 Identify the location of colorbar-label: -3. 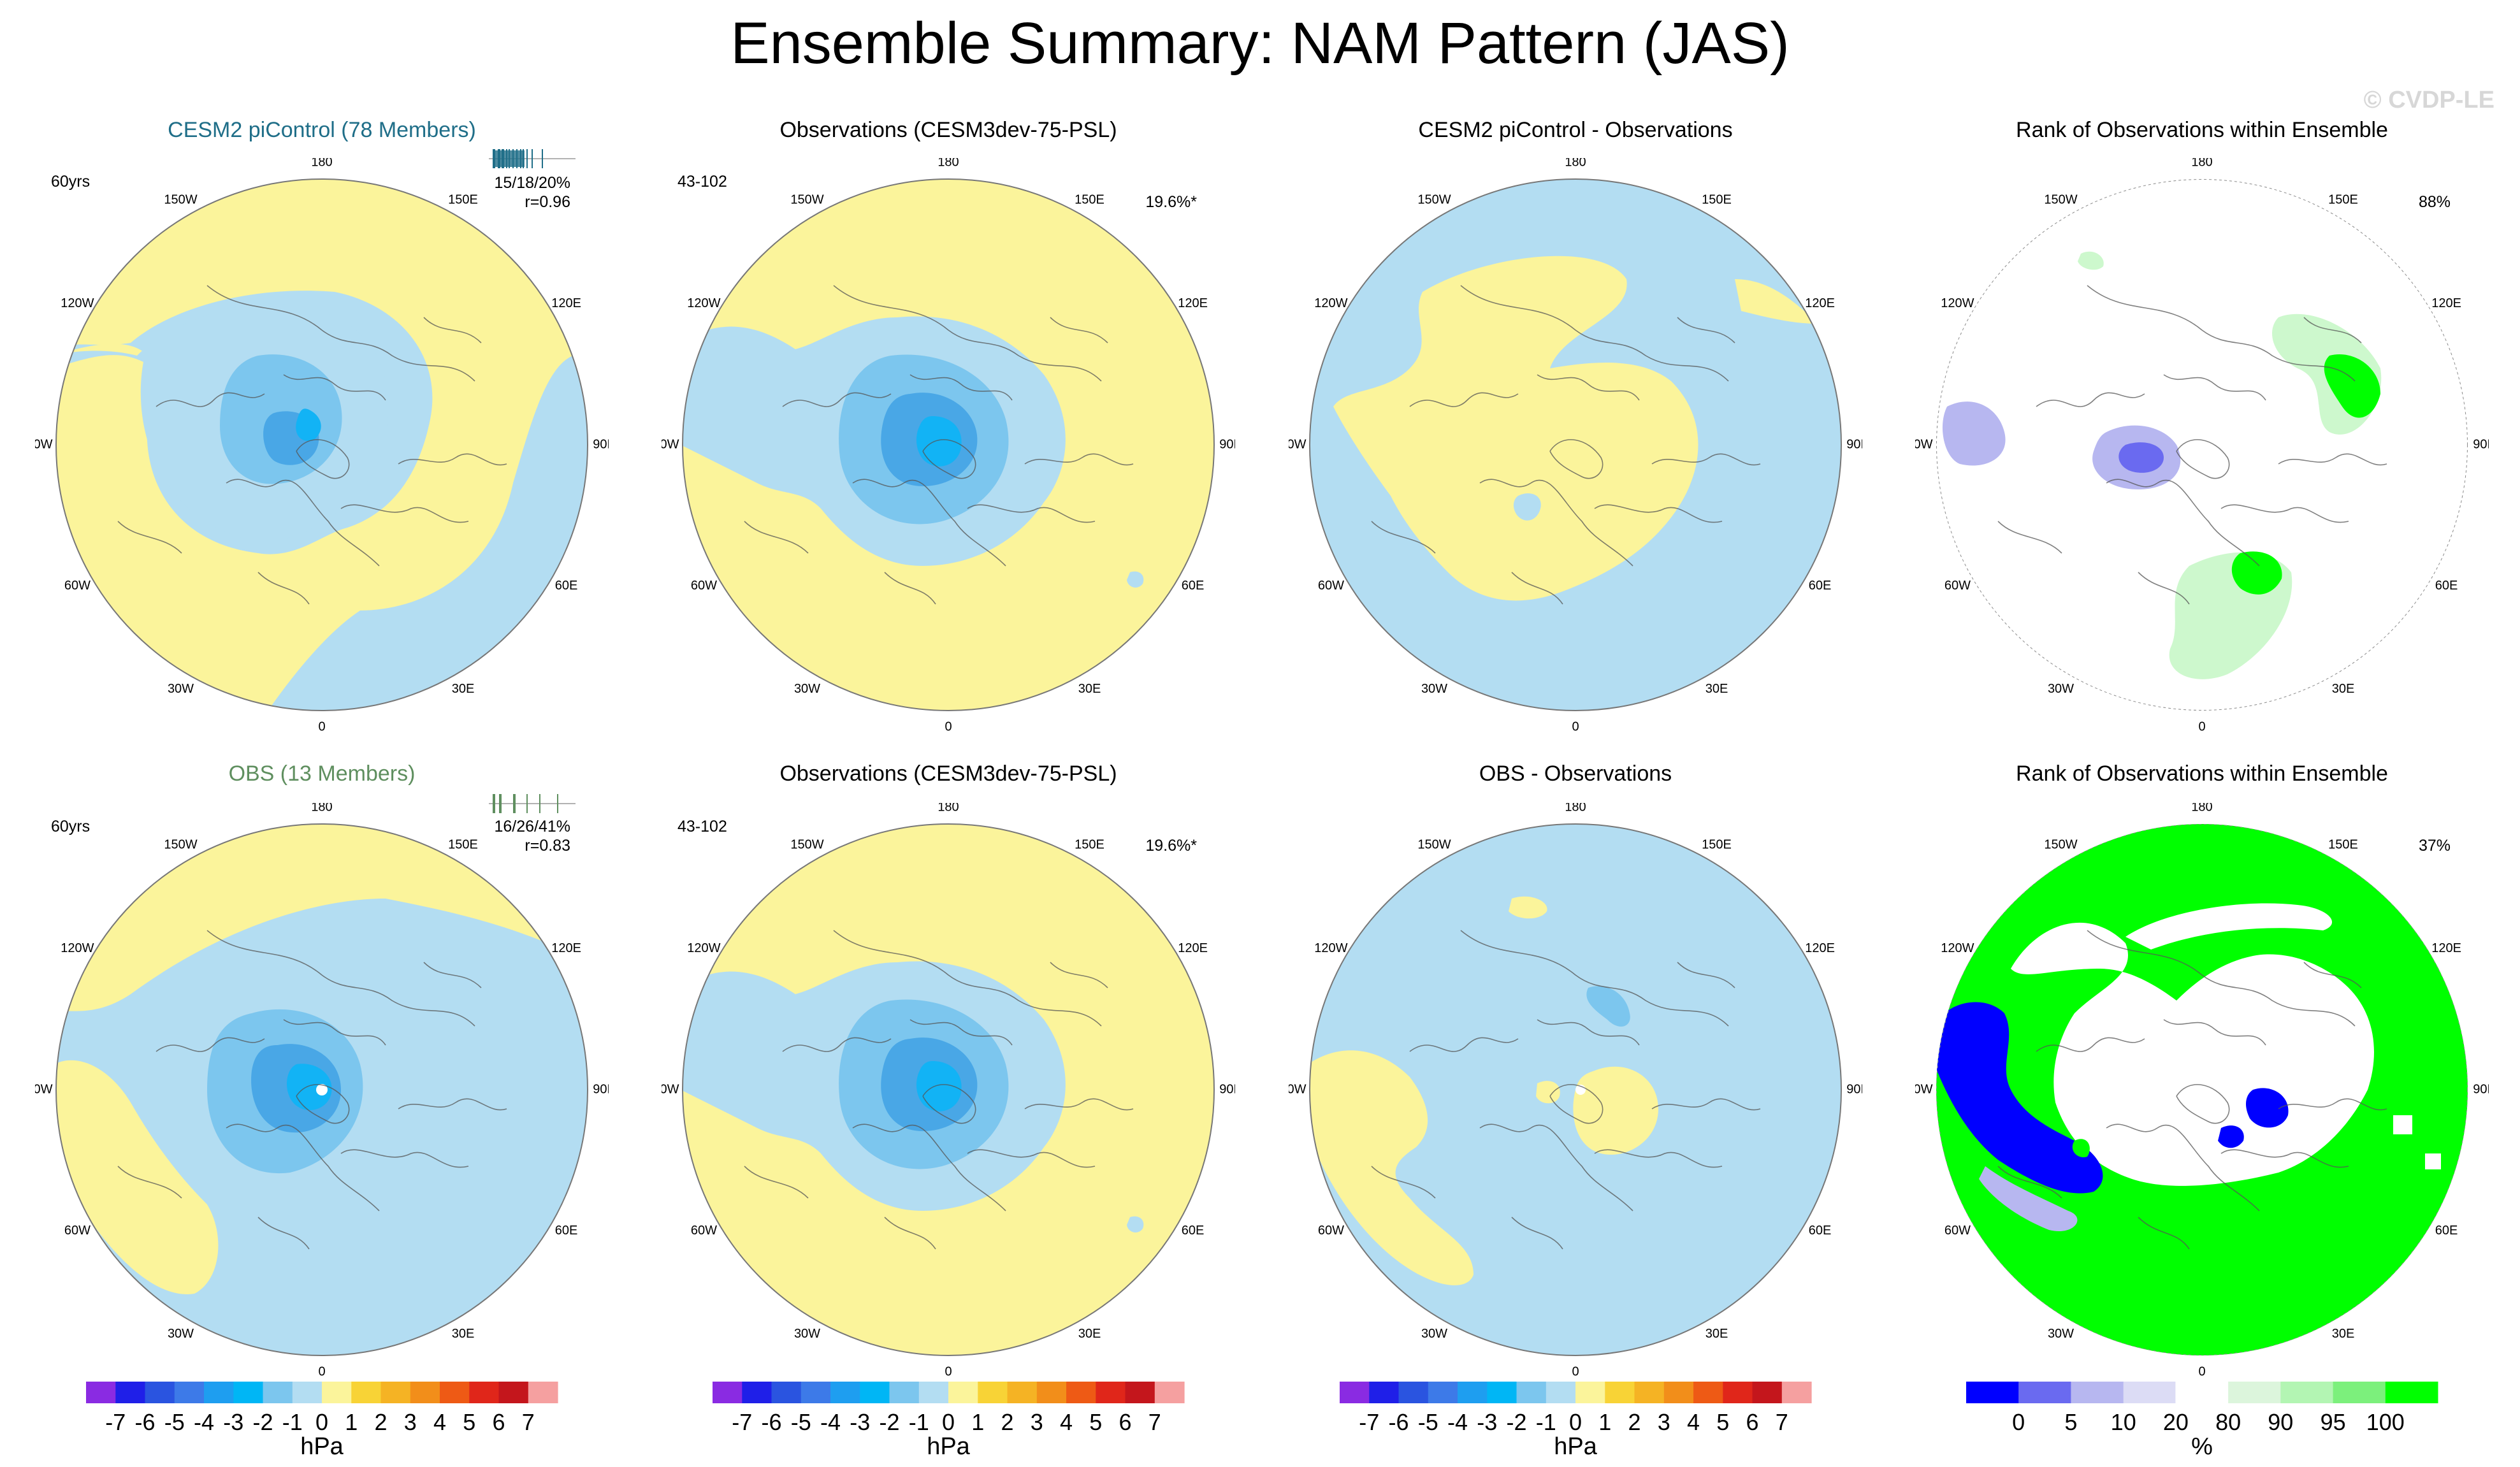
(233, 1422).